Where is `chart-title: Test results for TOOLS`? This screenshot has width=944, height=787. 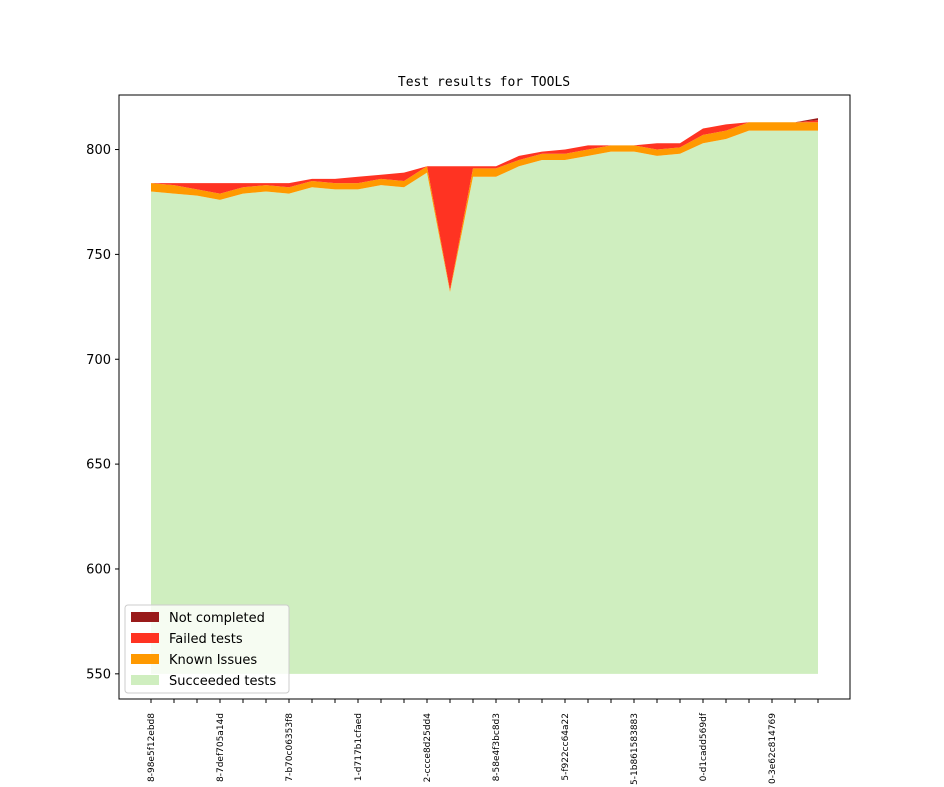 chart-title: Test results for TOOLS is located at coordinates (484, 82).